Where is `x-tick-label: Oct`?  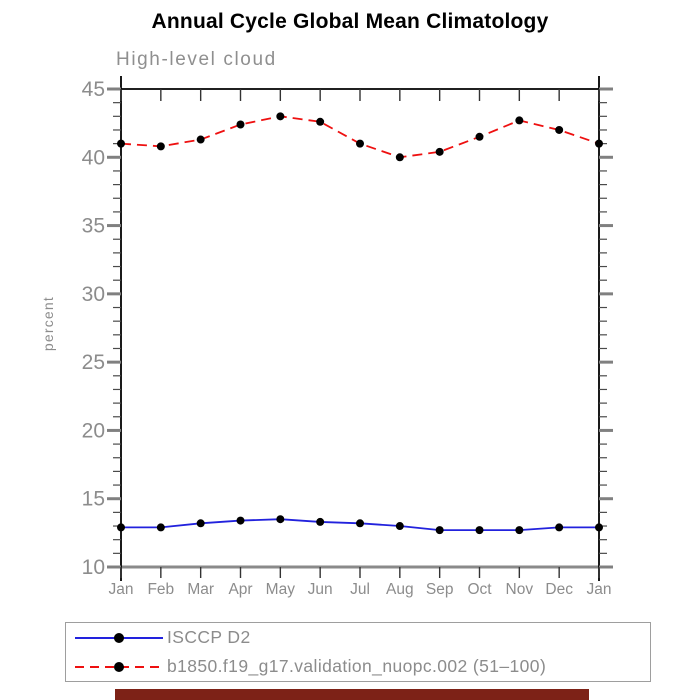 x-tick-label: Oct is located at coordinates (479, 589).